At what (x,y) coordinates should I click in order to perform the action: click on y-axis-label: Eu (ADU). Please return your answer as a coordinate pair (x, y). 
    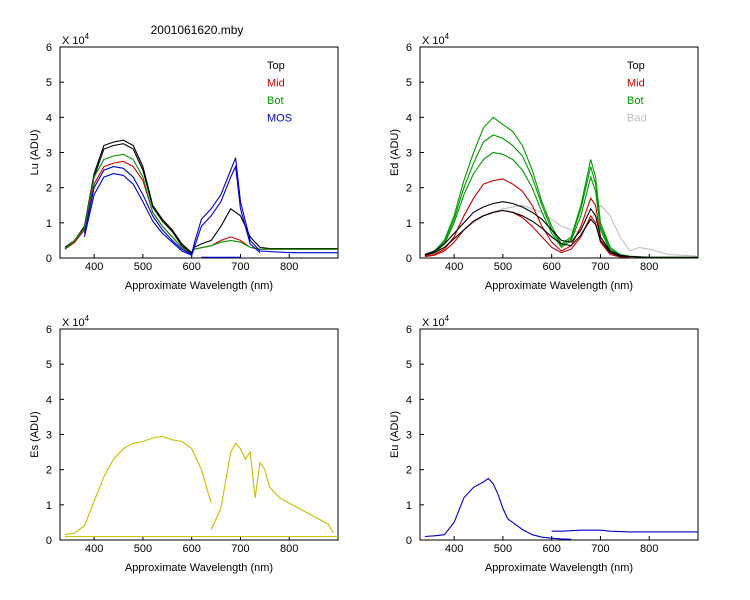
    Looking at the image, I should click on (395, 434).